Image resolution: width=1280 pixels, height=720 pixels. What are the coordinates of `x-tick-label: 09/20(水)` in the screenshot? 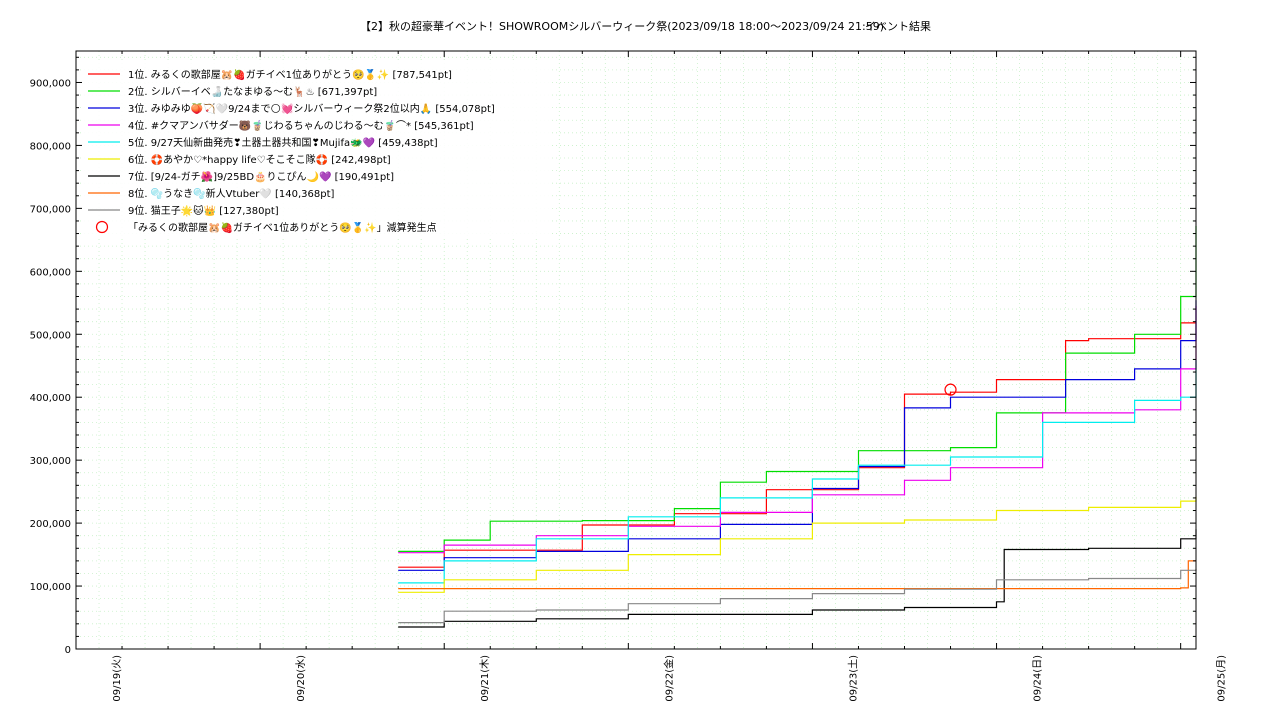 It's located at (301, 678).